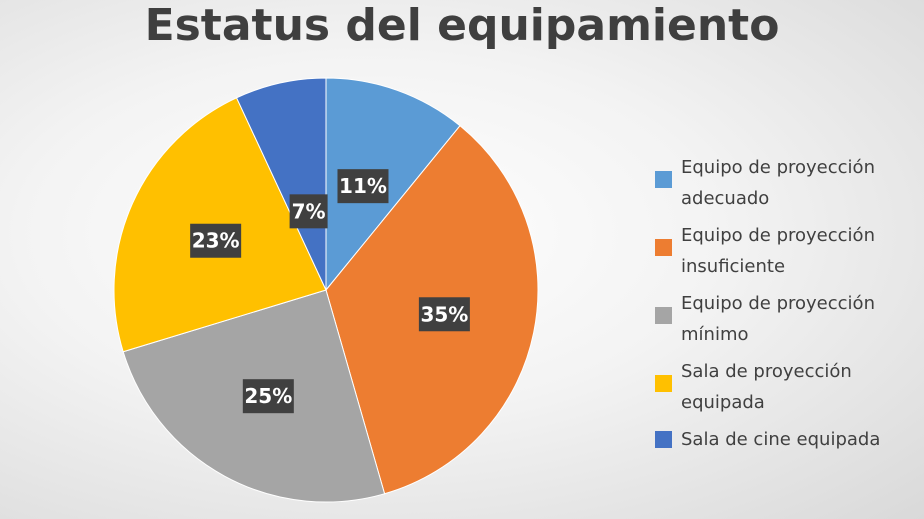 This screenshot has width=924, height=519. I want to click on legend-label-line1: Sala de proyección, so click(766, 371).